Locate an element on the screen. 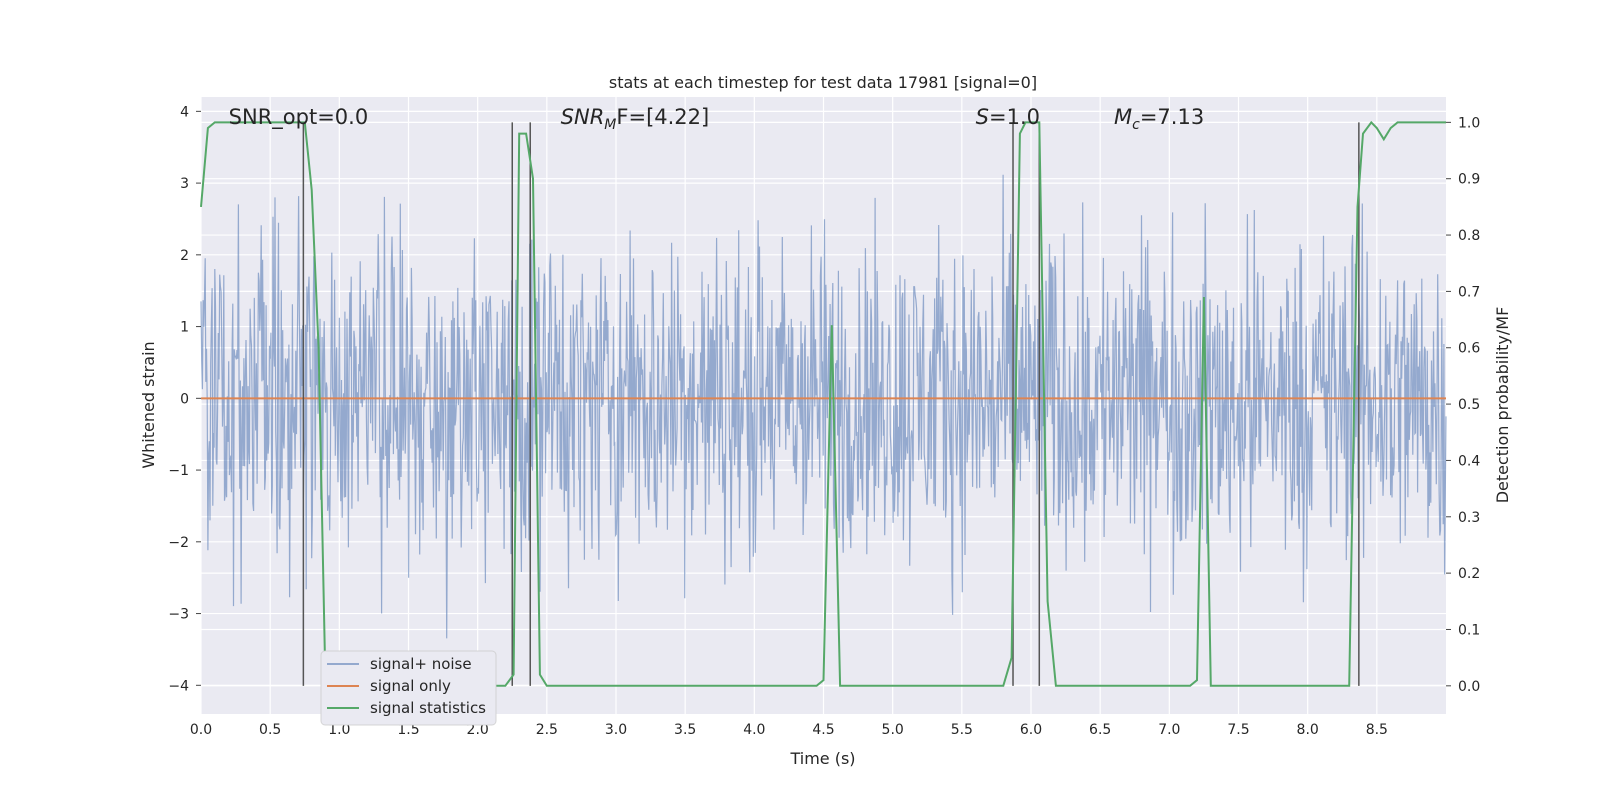  x-tick-label: 0.5 is located at coordinates (270, 730).